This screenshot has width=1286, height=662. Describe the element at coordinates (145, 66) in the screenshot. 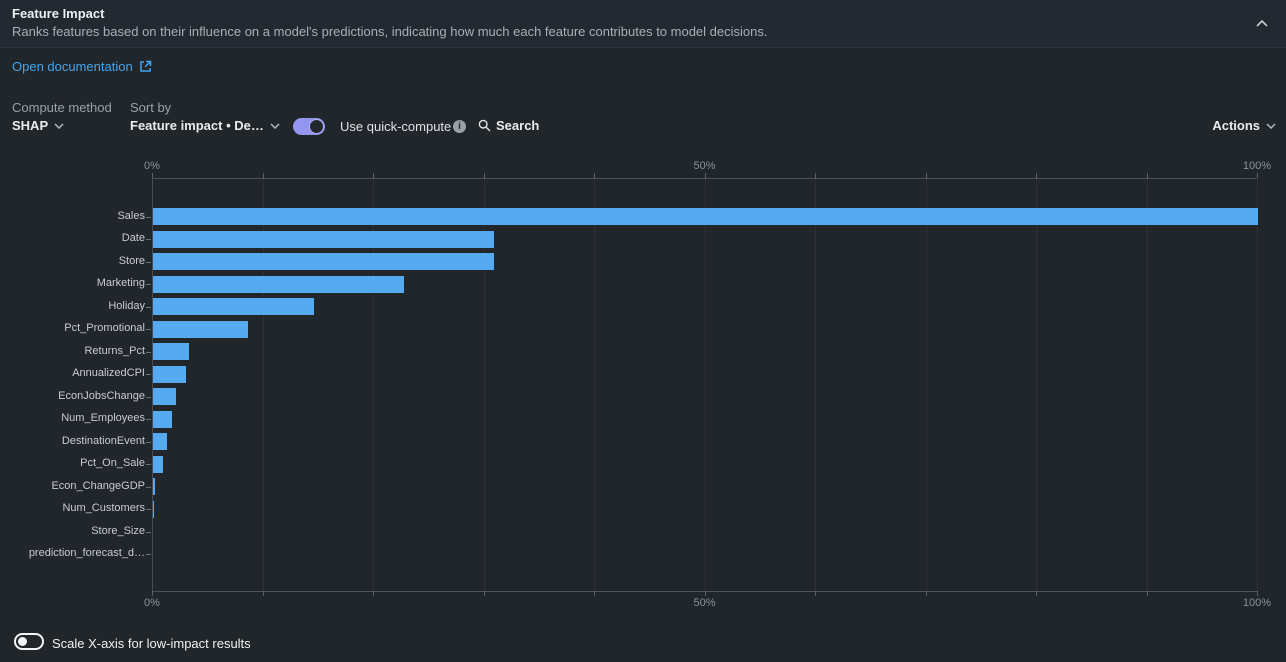

I see `external-link-icon` at that location.